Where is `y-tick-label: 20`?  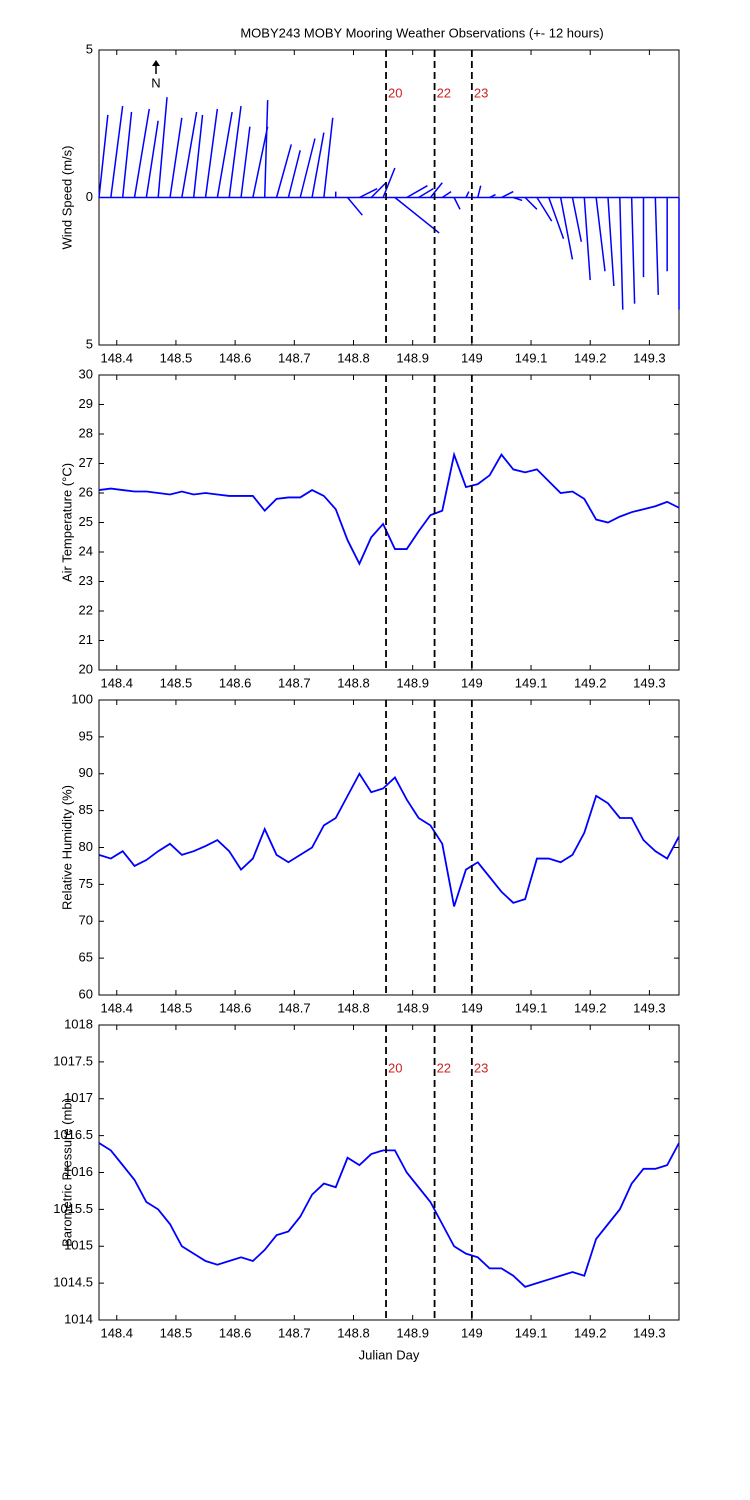
y-tick-label: 20 is located at coordinates (86, 668).